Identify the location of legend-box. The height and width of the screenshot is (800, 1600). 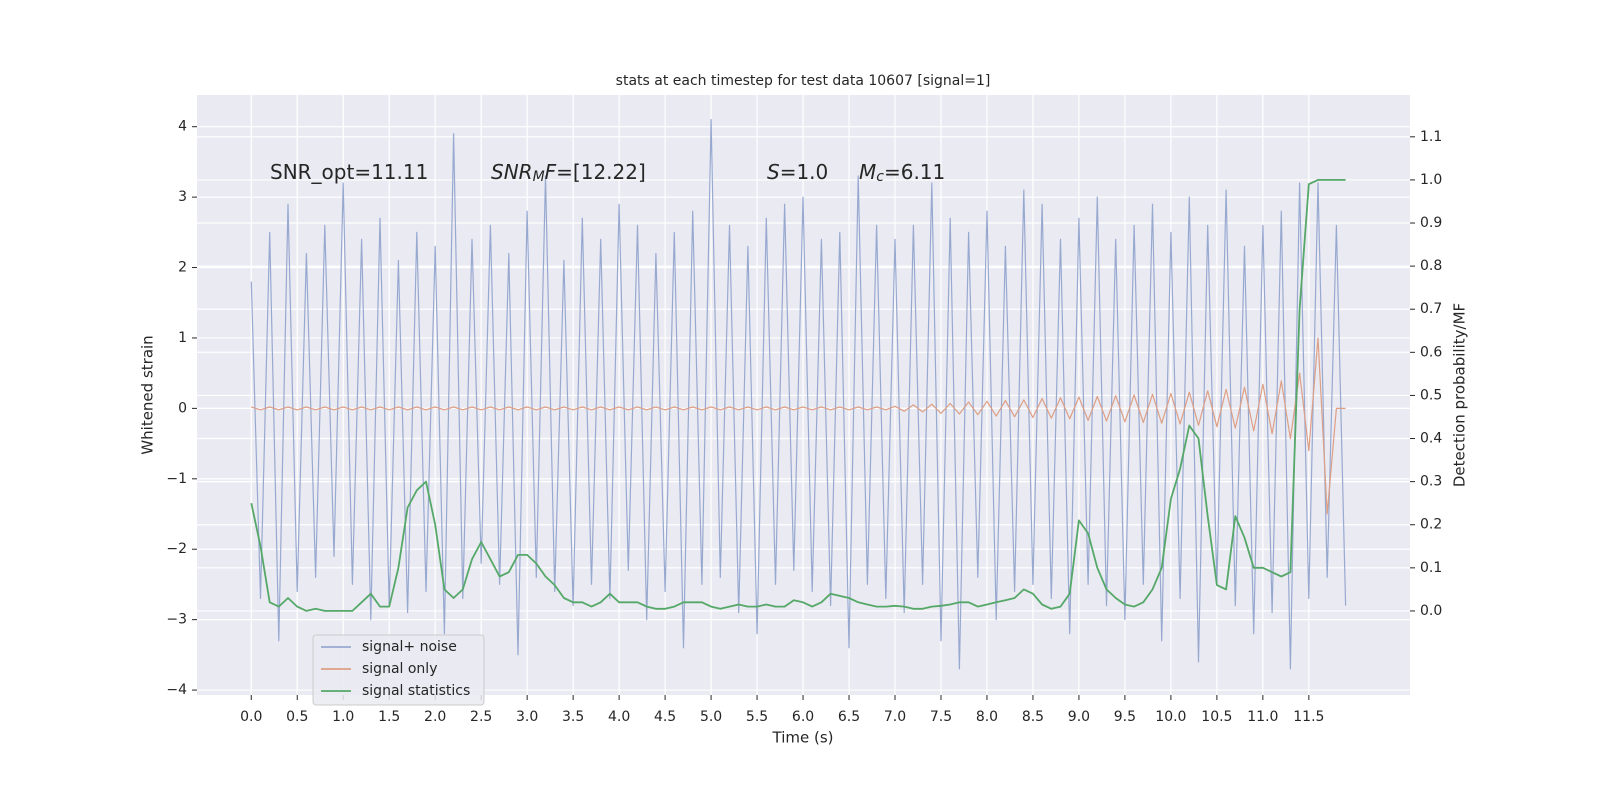
(398, 670).